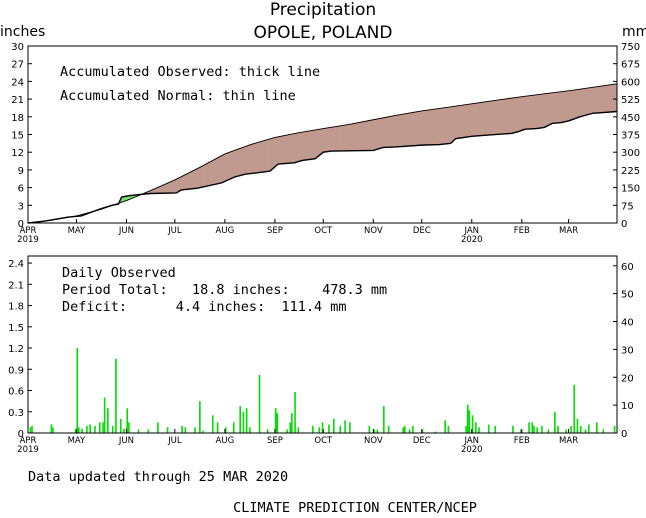  What do you see at coordinates (627, 378) in the screenshot?
I see `right-y-tick-label: 20` at bounding box center [627, 378].